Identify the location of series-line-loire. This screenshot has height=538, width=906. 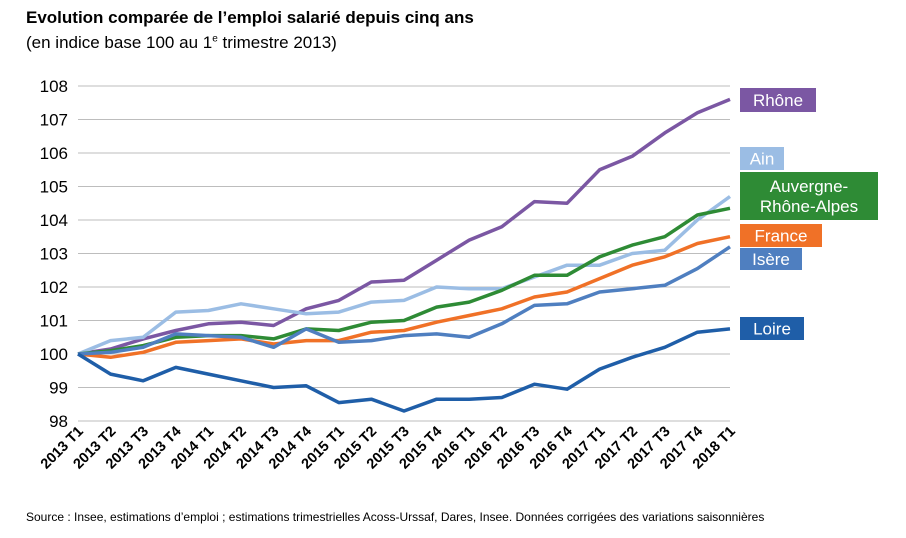
(404, 370).